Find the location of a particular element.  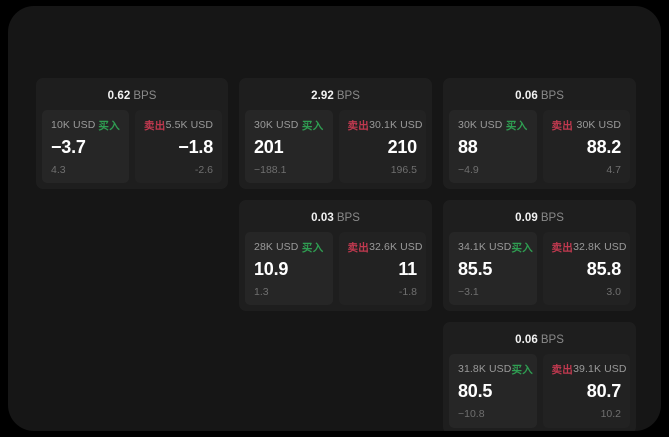

buy-side: 30K USD 买入 201 −188.1 is located at coordinates (289, 147).